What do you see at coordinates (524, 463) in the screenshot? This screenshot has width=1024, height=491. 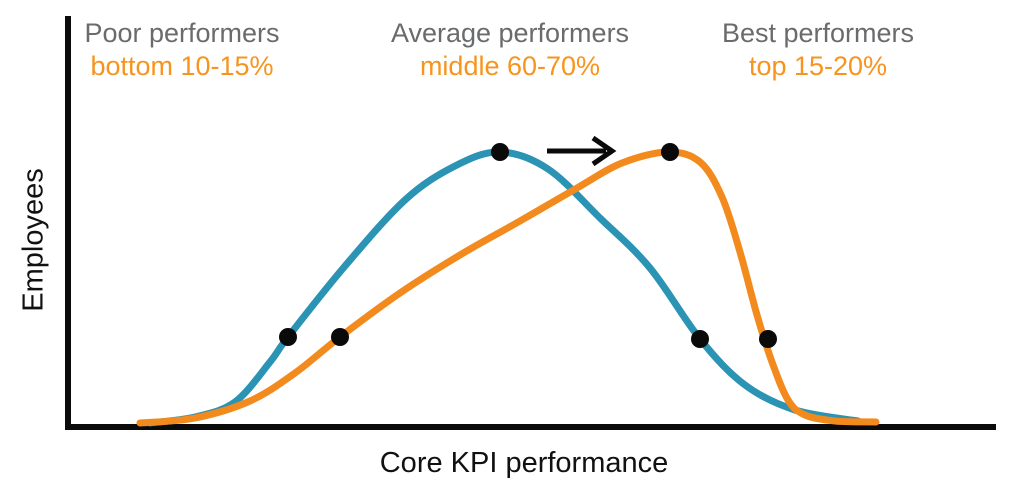 I see `x-axis-label: Core KPI performance` at bounding box center [524, 463].